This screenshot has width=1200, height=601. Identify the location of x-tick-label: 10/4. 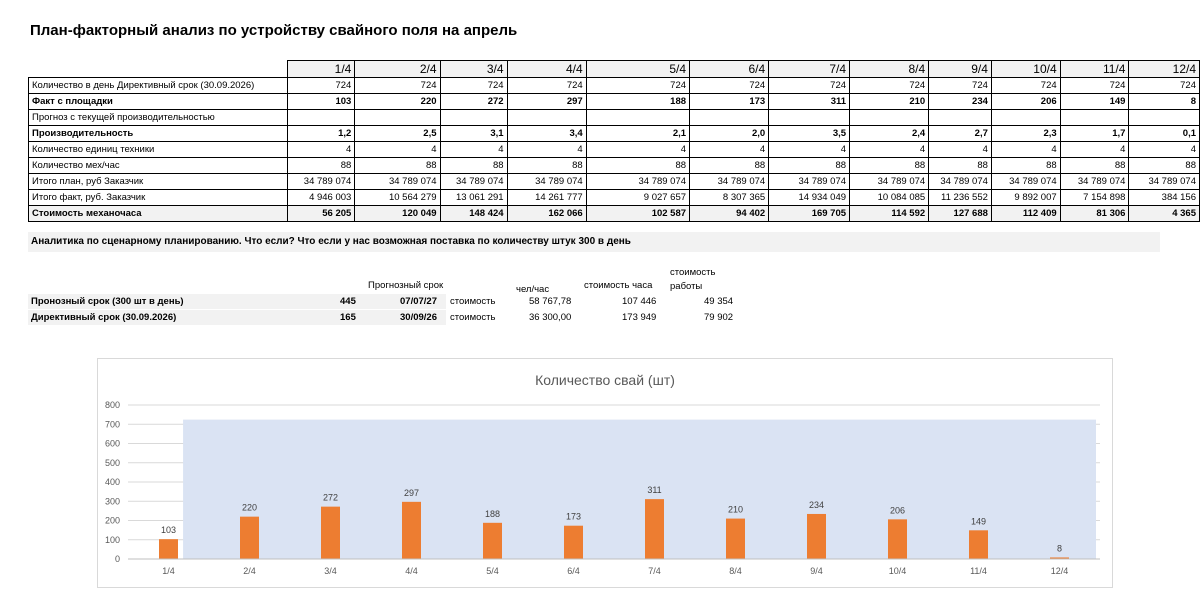
(898, 571).